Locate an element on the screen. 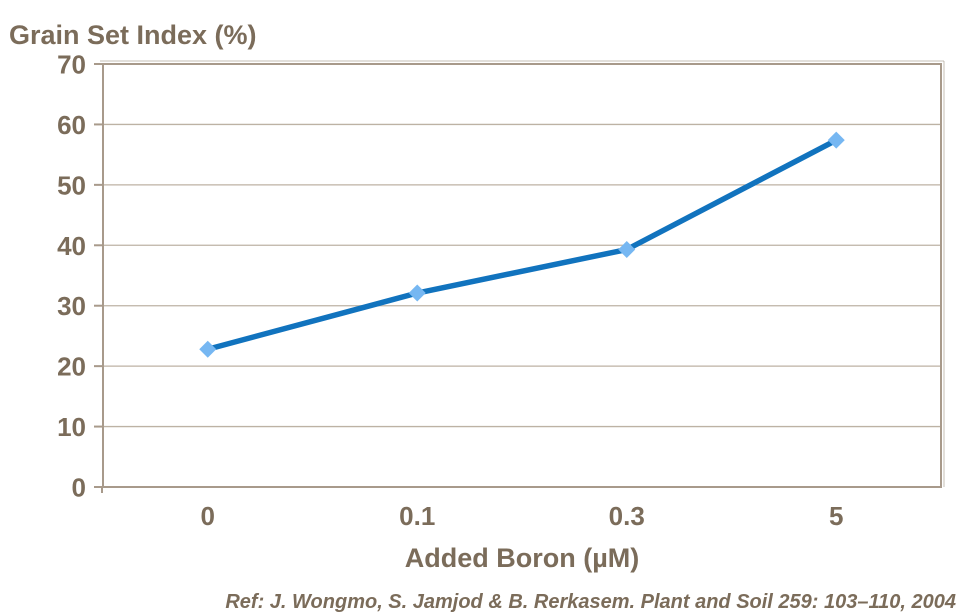 This screenshot has width=959, height=614. y-tick-label: 60 is located at coordinates (71, 125).